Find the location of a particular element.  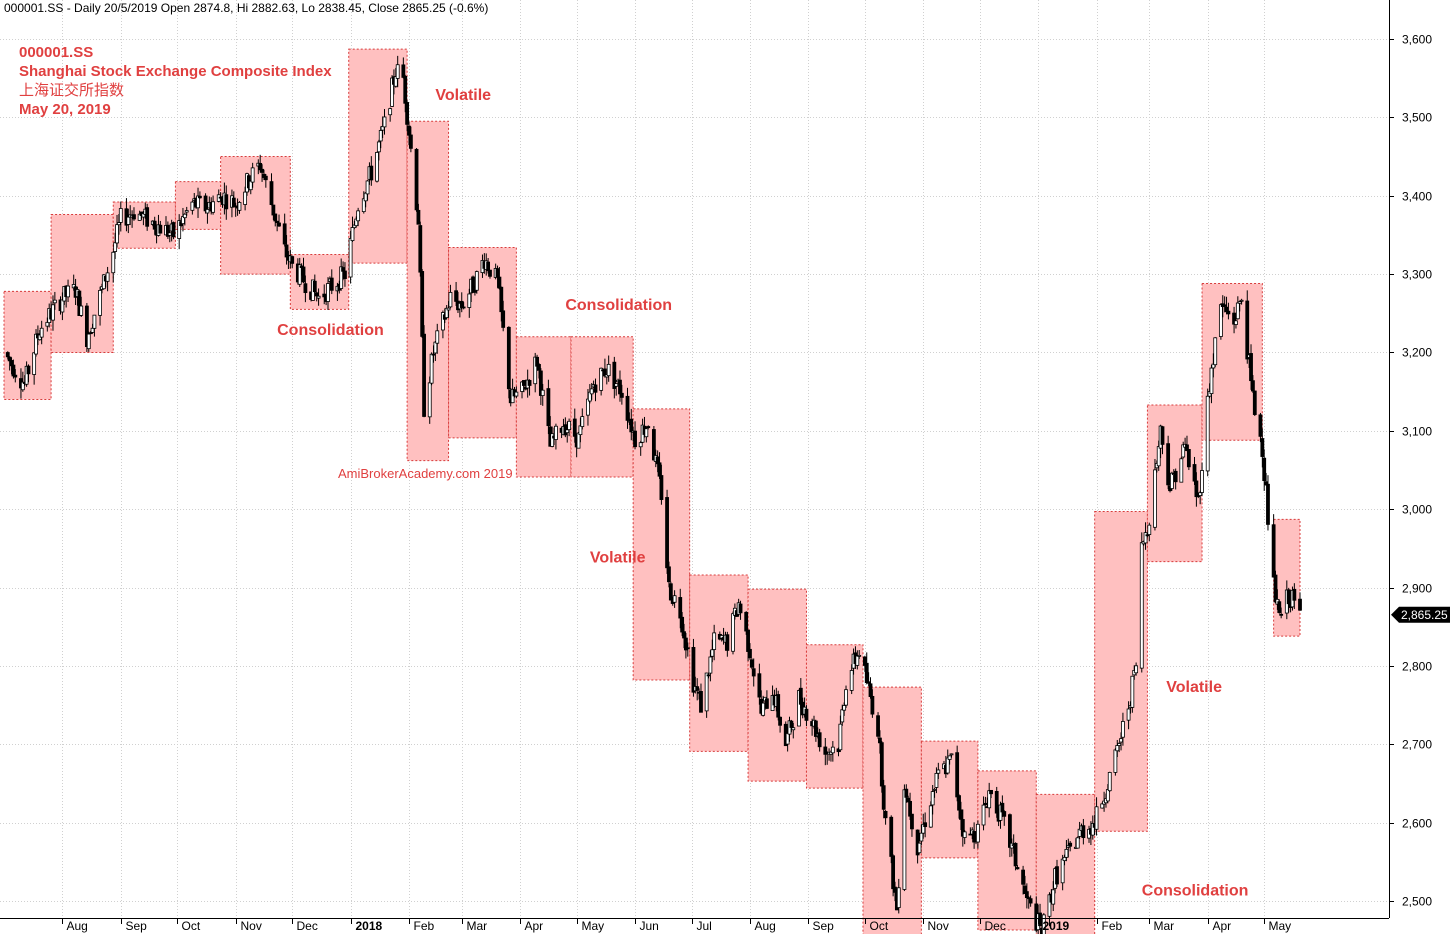

y-tick-label: 2,700 is located at coordinates (1417, 745).